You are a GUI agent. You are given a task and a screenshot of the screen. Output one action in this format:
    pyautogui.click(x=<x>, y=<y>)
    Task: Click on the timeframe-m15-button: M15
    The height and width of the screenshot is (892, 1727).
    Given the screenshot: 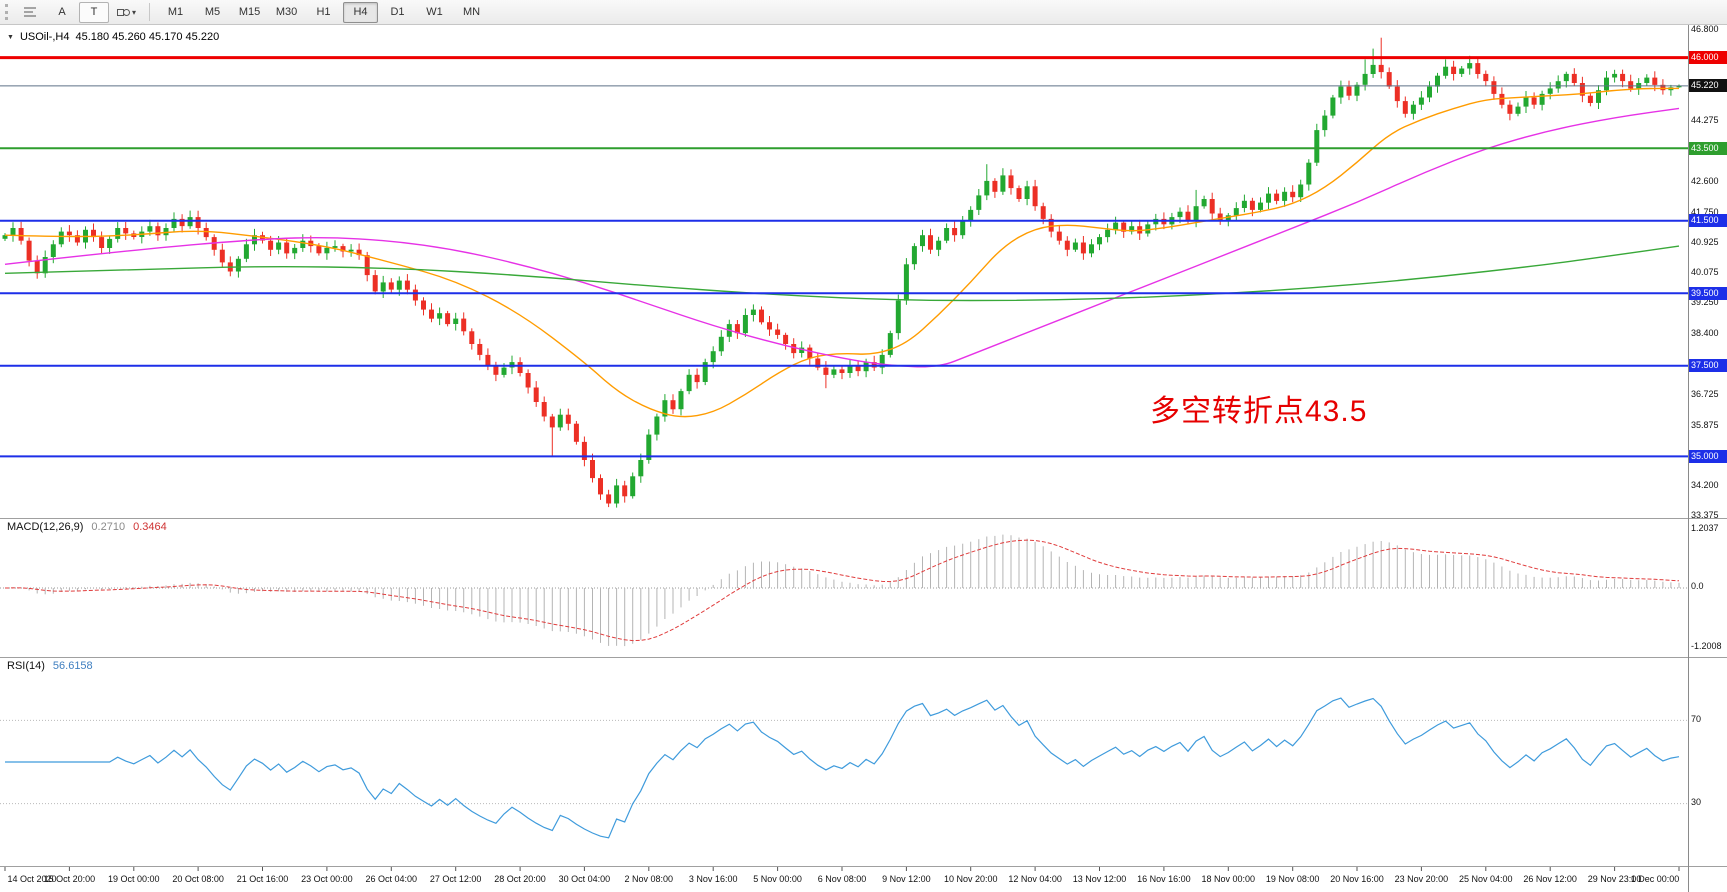 What is the action you would take?
    pyautogui.click(x=249, y=12)
    